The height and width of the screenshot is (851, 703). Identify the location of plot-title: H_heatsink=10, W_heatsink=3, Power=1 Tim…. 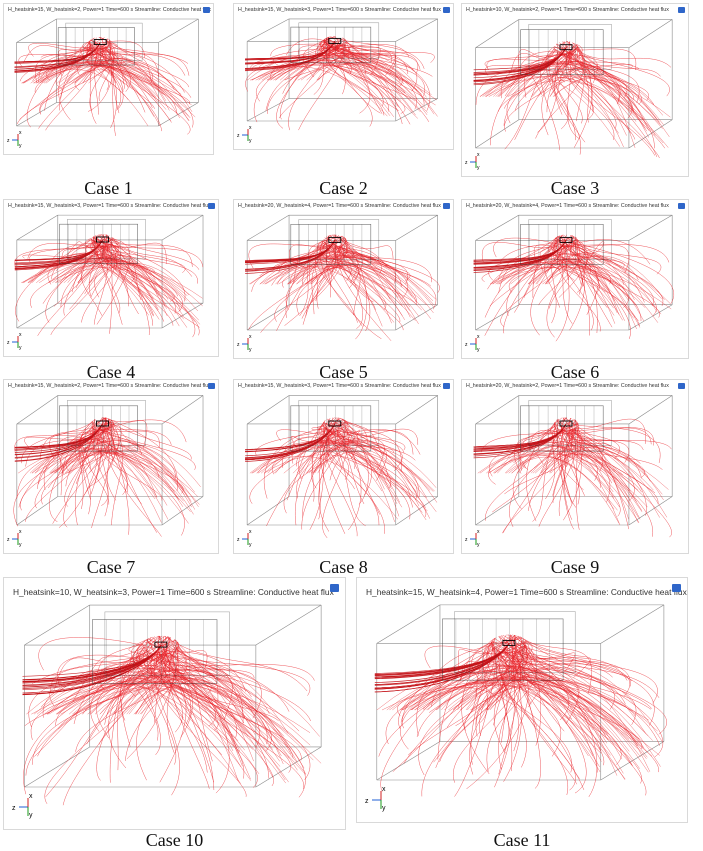
(173, 592).